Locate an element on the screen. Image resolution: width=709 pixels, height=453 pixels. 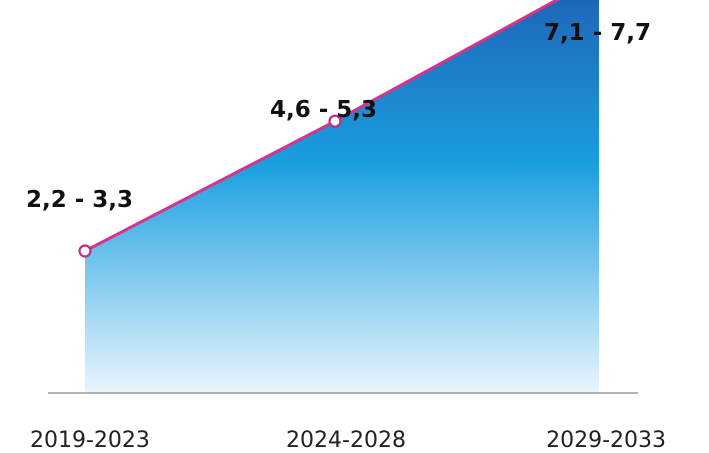
data-label-2024-2028: 4,6 - 5,3 is located at coordinates (323, 110).